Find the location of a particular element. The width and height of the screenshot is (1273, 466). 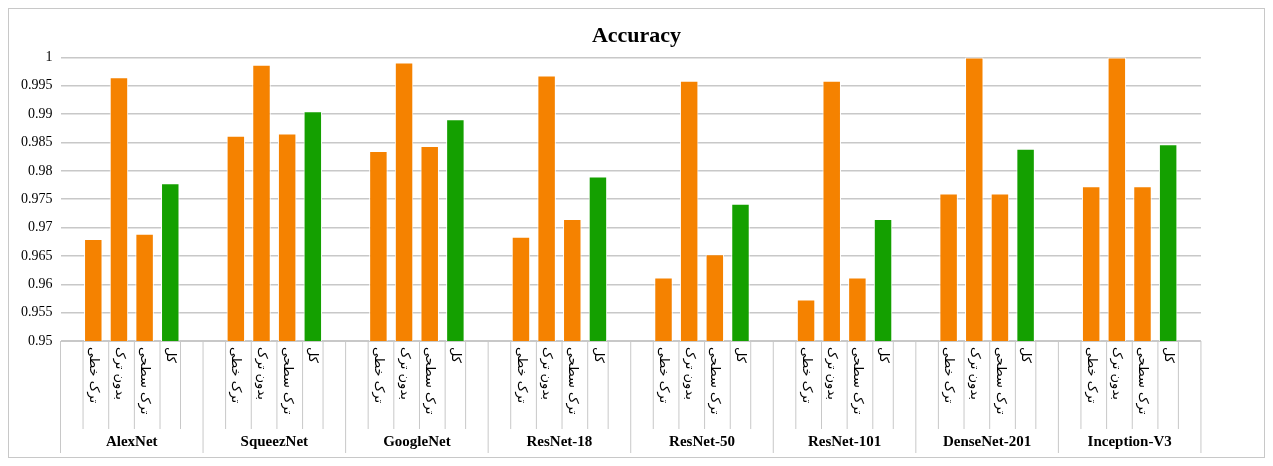

y-tick-label: 0.95 is located at coordinates (40, 340).